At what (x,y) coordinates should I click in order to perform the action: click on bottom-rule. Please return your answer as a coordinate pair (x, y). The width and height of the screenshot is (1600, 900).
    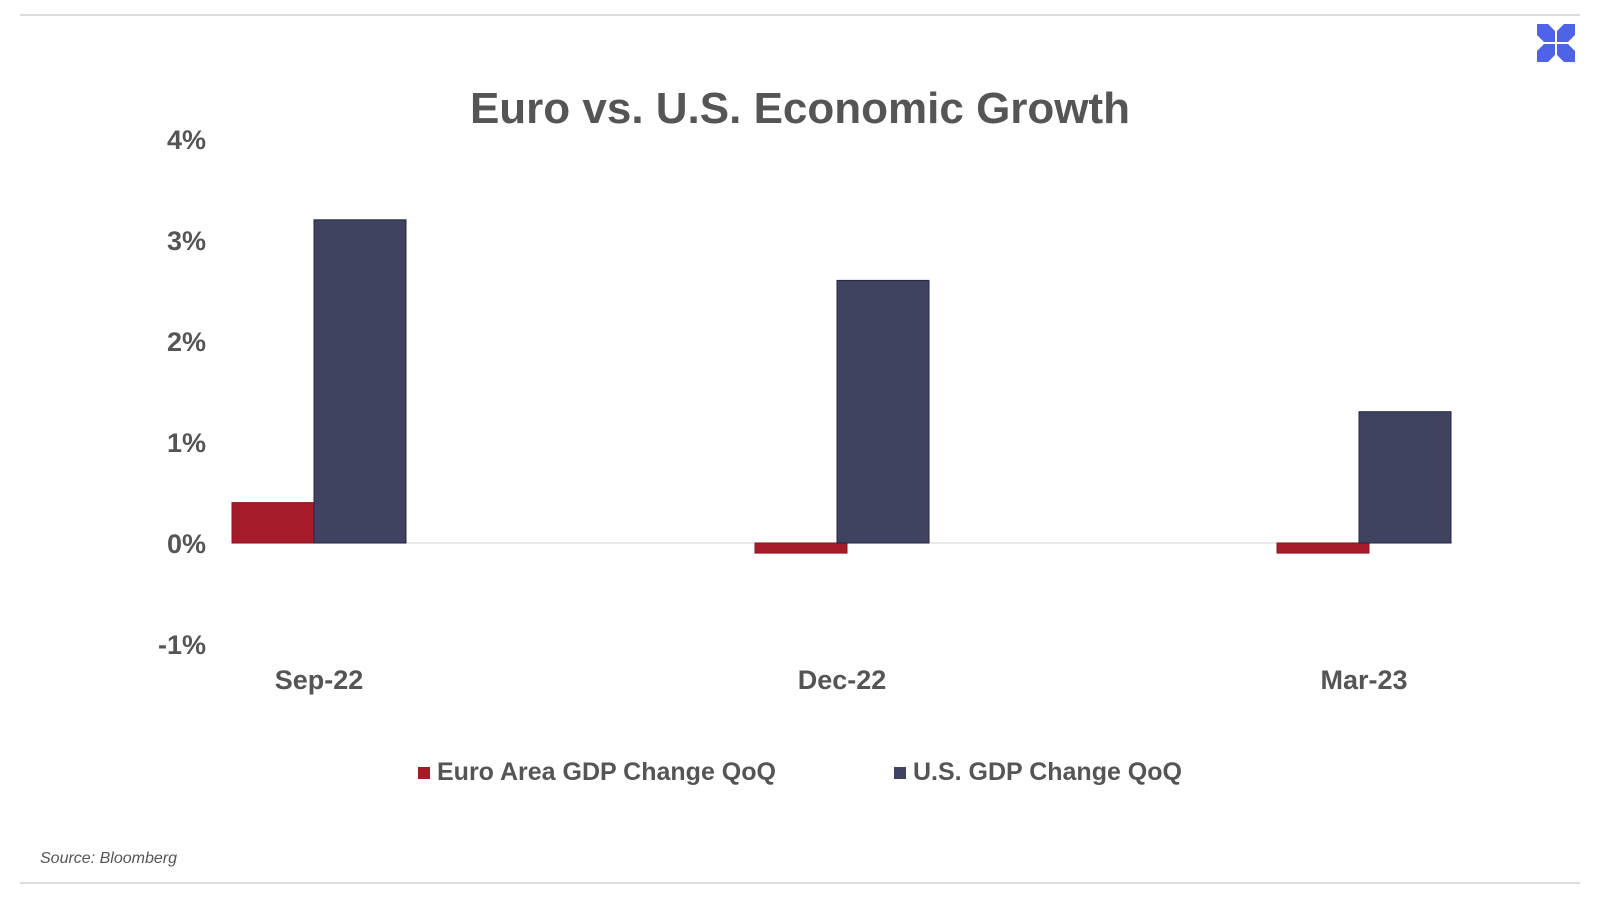
    Looking at the image, I should click on (800, 883).